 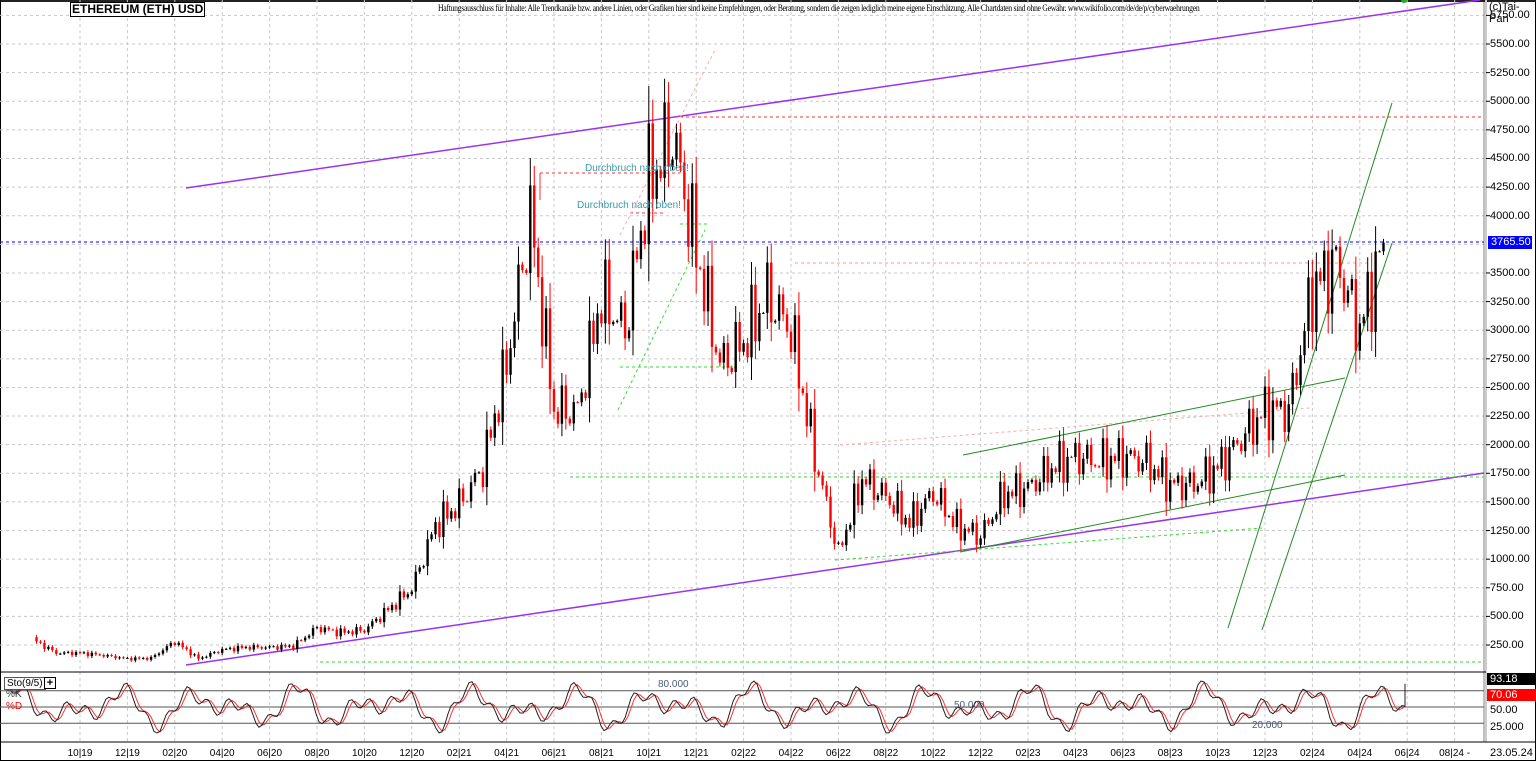 What do you see at coordinates (1510, 215) in the screenshot?
I see `price-axis-label: 4000.00` at bounding box center [1510, 215].